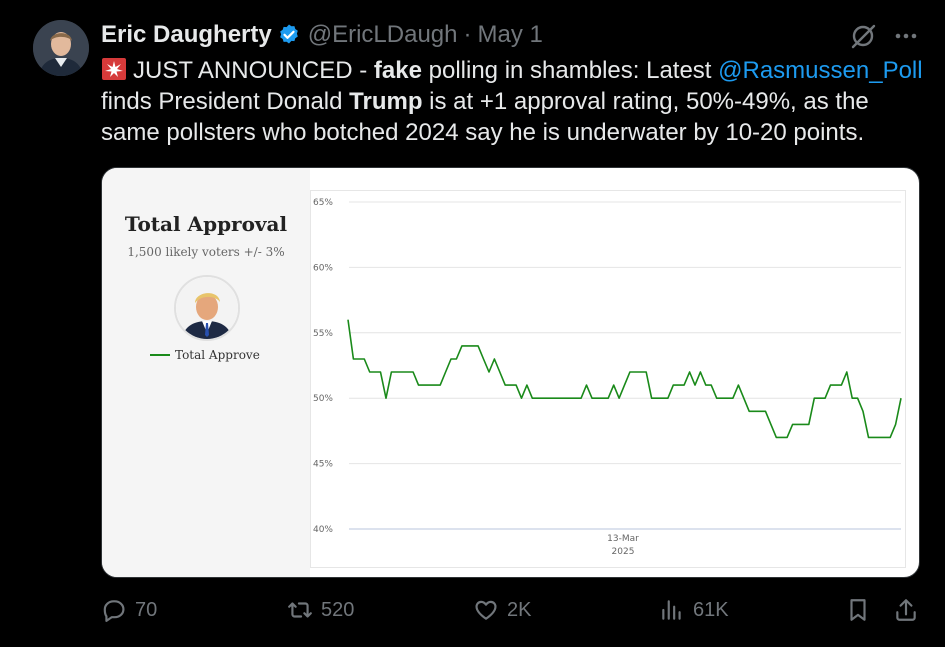 The width and height of the screenshot is (945, 647). Describe the element at coordinates (206, 252) in the screenshot. I see `chart-subtitle: 1,500 likely voters +/- 3%` at that location.